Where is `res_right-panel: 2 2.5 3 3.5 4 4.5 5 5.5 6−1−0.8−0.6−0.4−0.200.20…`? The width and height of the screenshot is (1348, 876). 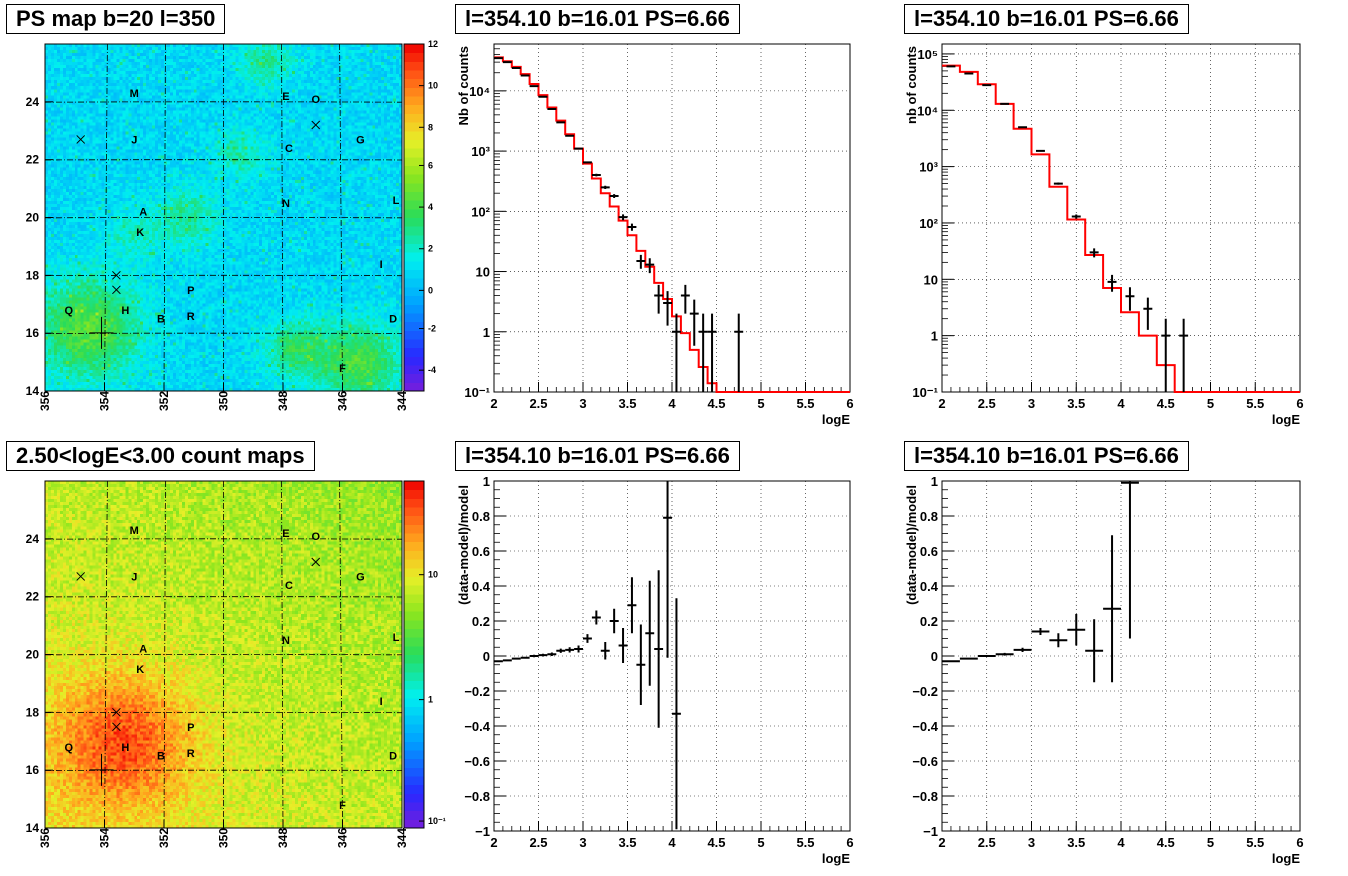
res_right-panel: 2 2.5 3 3.5 4 4.5 5 5.5 6−1−0.8−0.6−0.4−0.200.20… is located at coordinates (1104, 670).